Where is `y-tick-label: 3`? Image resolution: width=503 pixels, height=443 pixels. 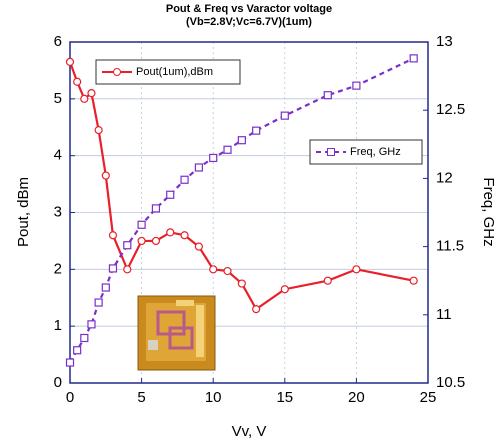
y-tick-label: 3 is located at coordinates (58, 211).